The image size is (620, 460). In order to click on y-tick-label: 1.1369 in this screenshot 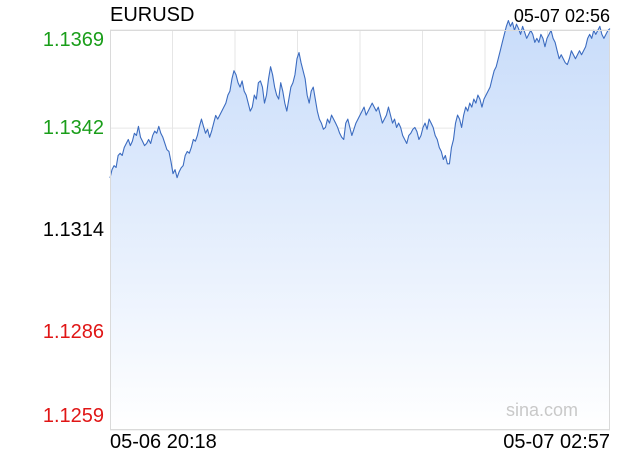, I will do `click(73, 40)`.